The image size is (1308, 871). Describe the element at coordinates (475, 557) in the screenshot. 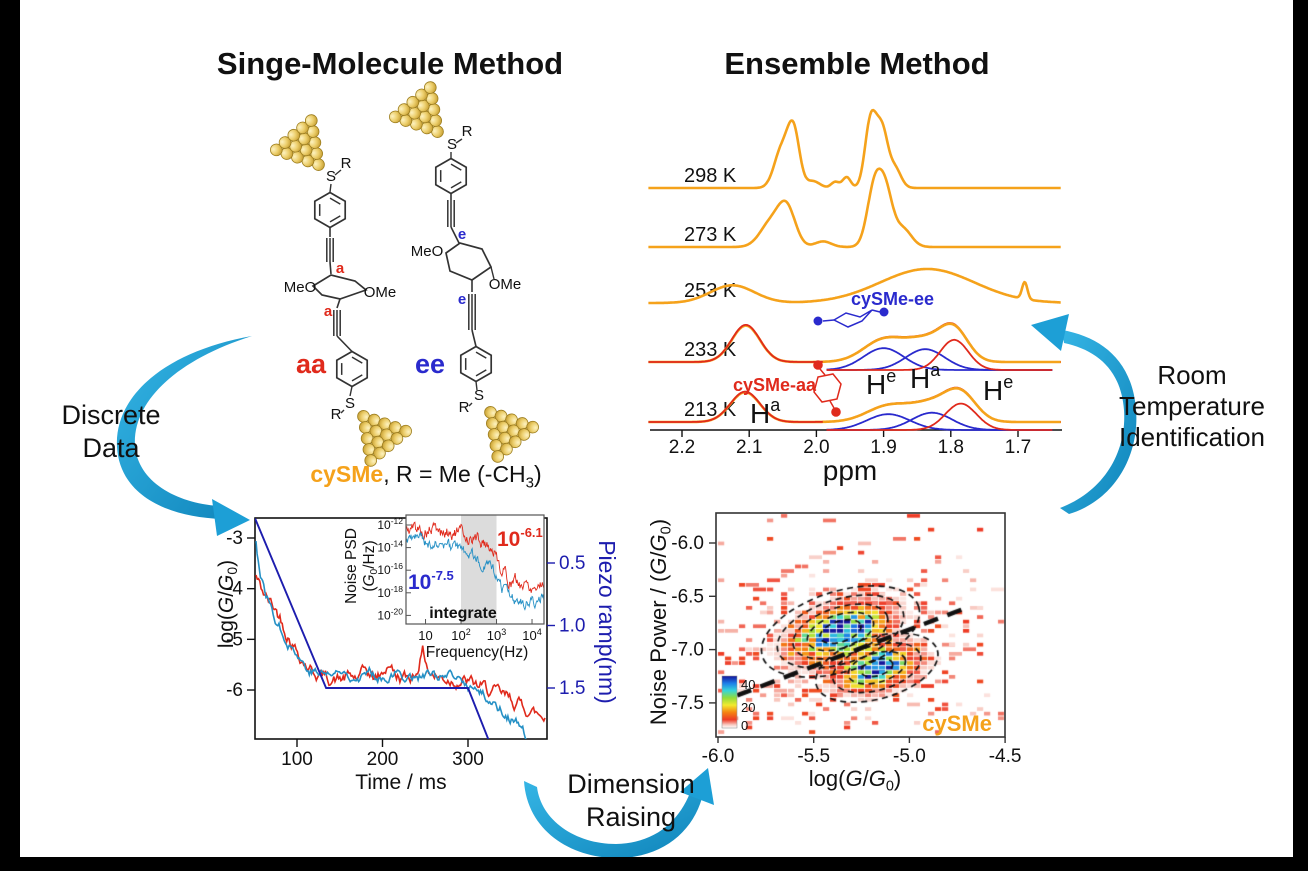

I see `psd_red` at that location.